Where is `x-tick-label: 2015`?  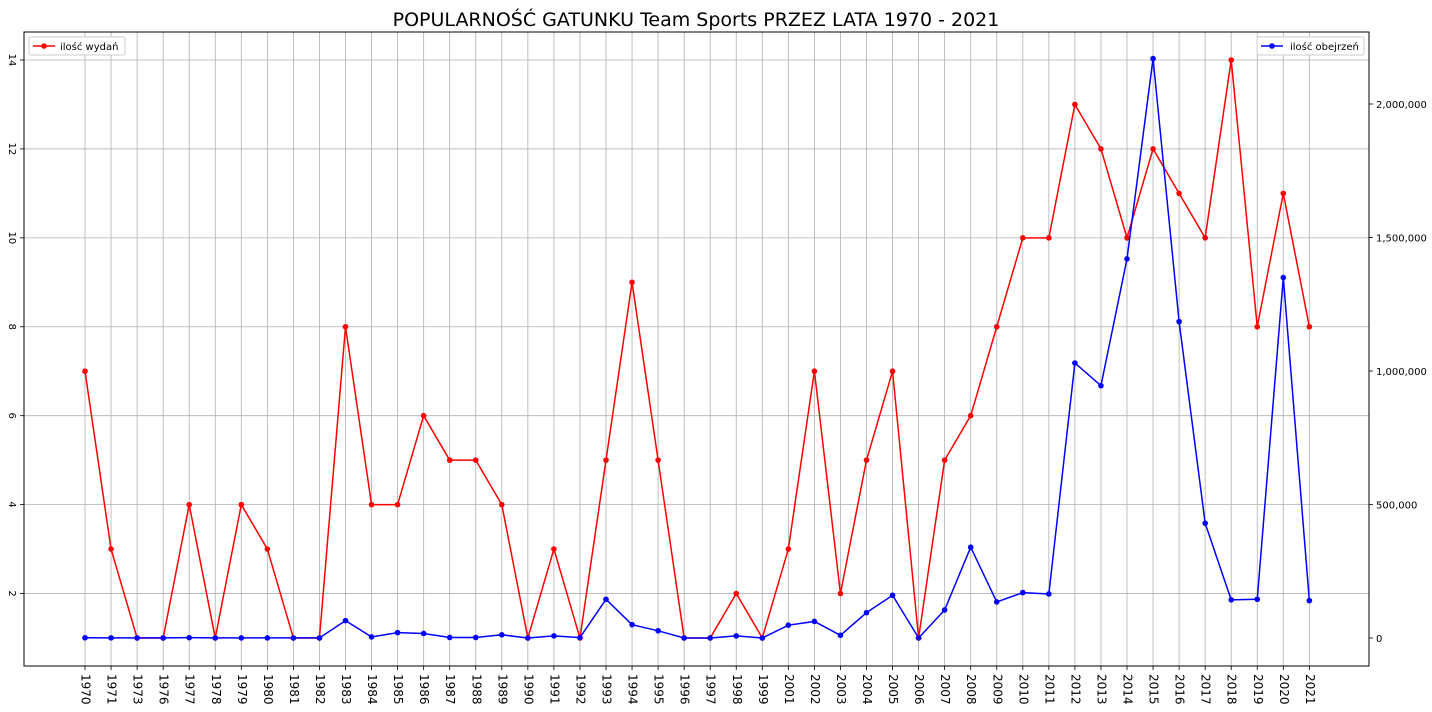
x-tick-label: 2015 is located at coordinates (1154, 689).